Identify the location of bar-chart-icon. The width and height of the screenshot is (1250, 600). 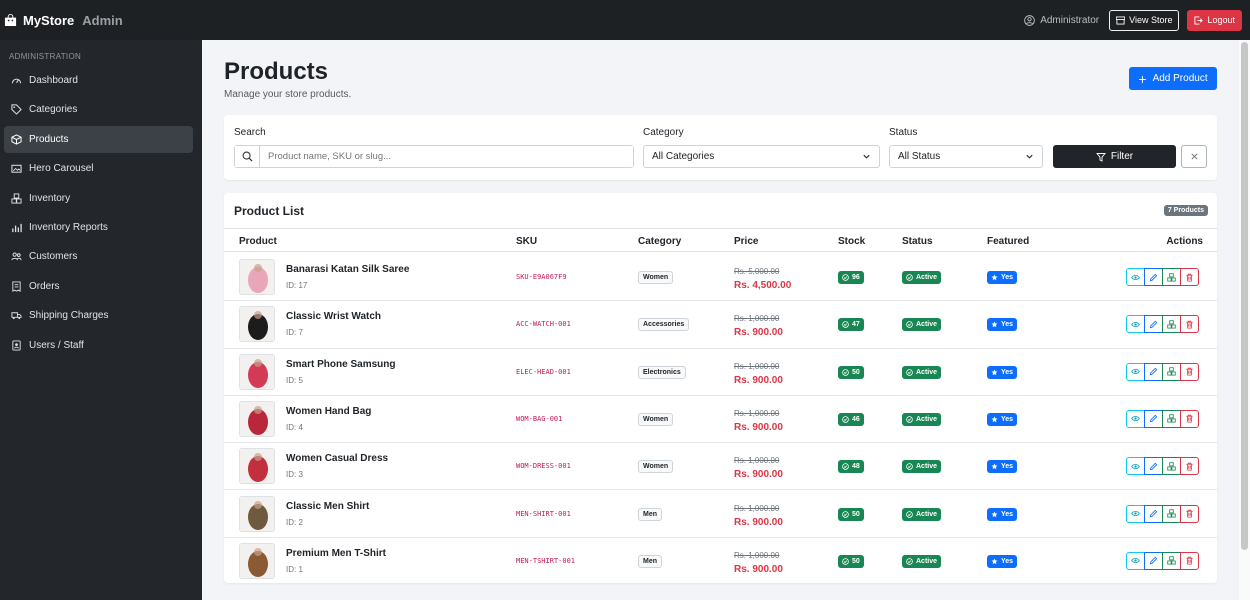
(16, 227).